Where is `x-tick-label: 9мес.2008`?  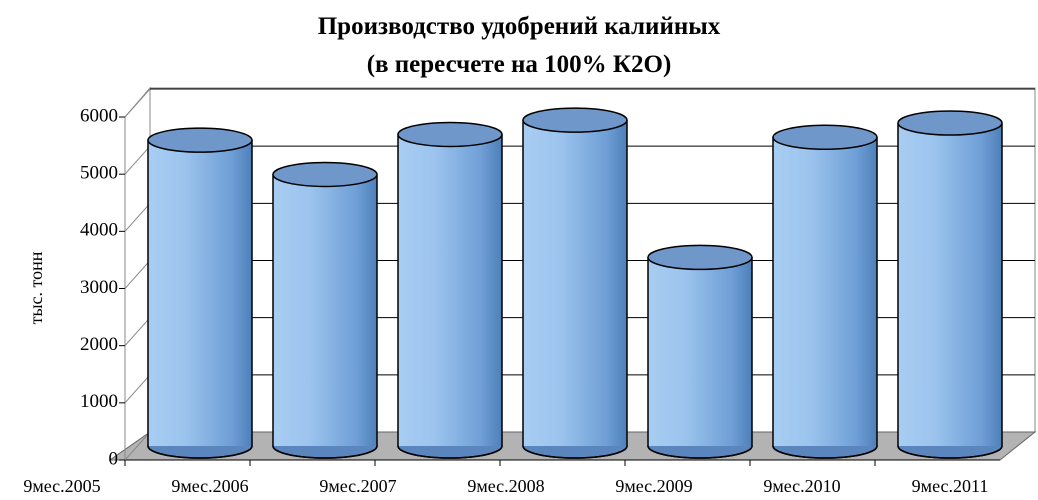
x-tick-label: 9мес.2008 is located at coordinates (505, 486).